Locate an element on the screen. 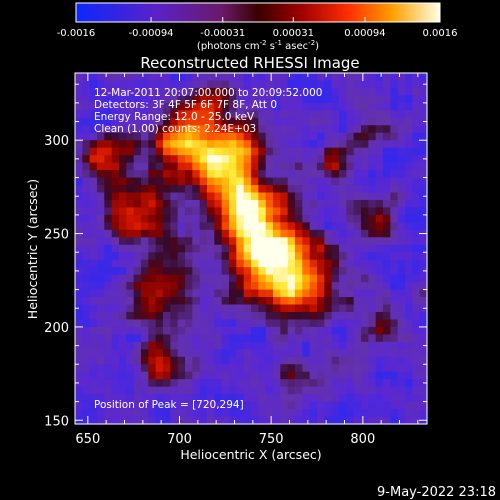 This screenshot has width=500, height=500. colorbar-tick-label: 0.00031 is located at coordinates (293, 33).